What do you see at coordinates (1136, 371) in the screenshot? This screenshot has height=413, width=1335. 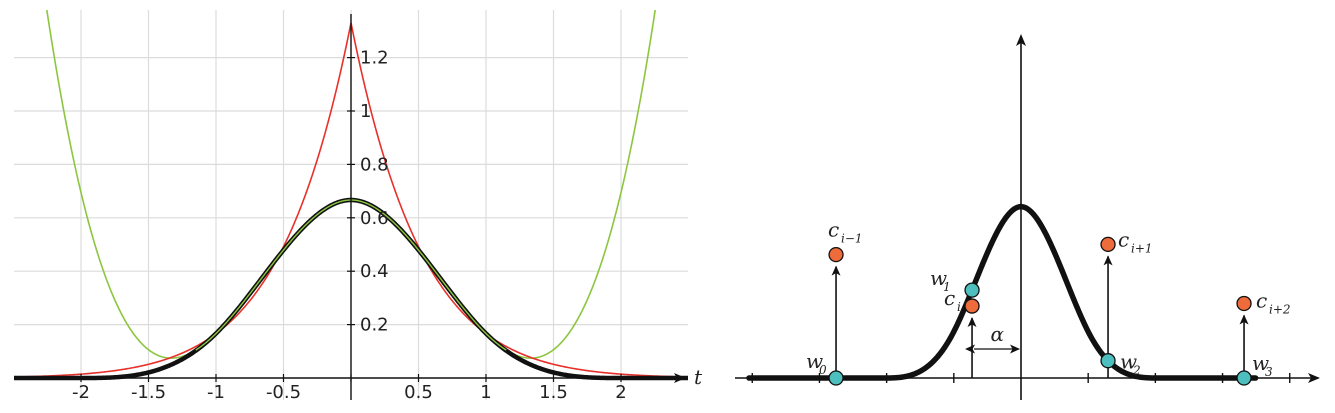 I see `label-w2-sub: 2` at bounding box center [1136, 371].